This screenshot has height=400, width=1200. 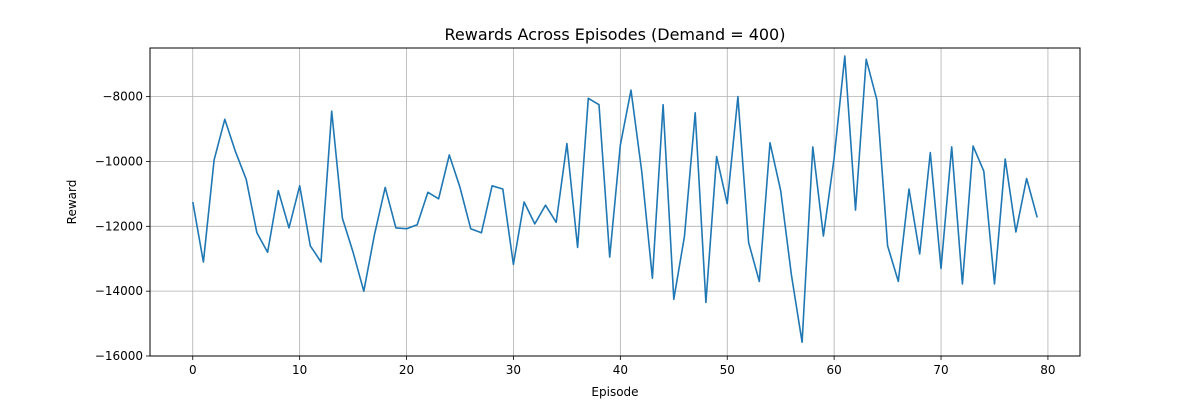 I want to click on y-axis-title: Reward, so click(x=72, y=202).